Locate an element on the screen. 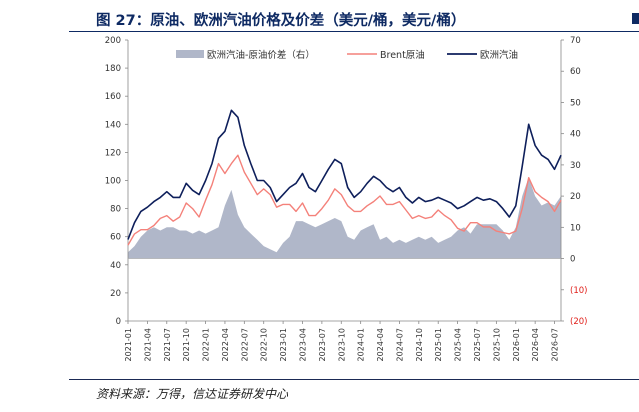 The width and height of the screenshot is (639, 412). legend-spread-swatch is located at coordinates (190, 54).